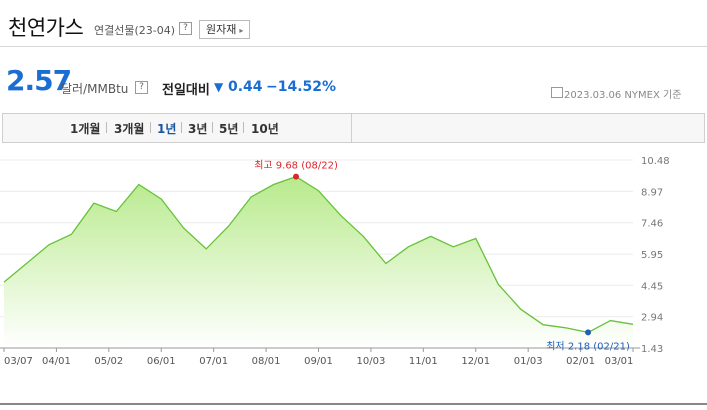  I want to click on current-price: 2.57, so click(39, 80).